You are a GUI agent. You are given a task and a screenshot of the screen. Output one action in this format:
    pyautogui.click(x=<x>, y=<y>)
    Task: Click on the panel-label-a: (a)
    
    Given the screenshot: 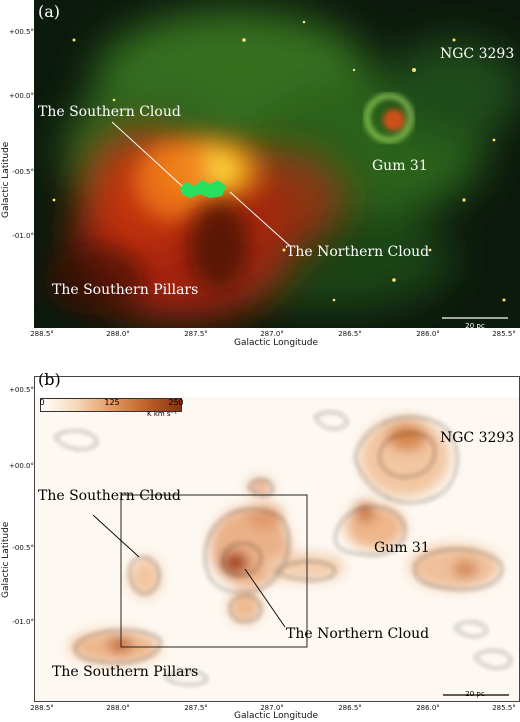 What is the action you would take?
    pyautogui.click(x=49, y=11)
    